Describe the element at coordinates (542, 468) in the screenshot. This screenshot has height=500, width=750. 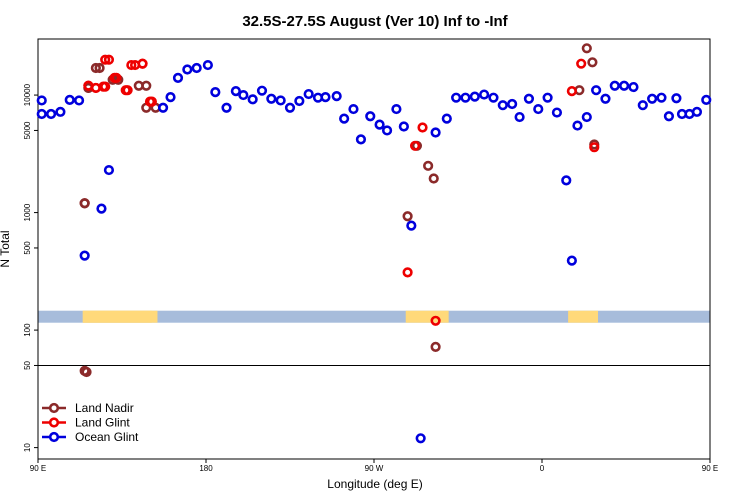
I see `x-tick-label: 0` at that location.